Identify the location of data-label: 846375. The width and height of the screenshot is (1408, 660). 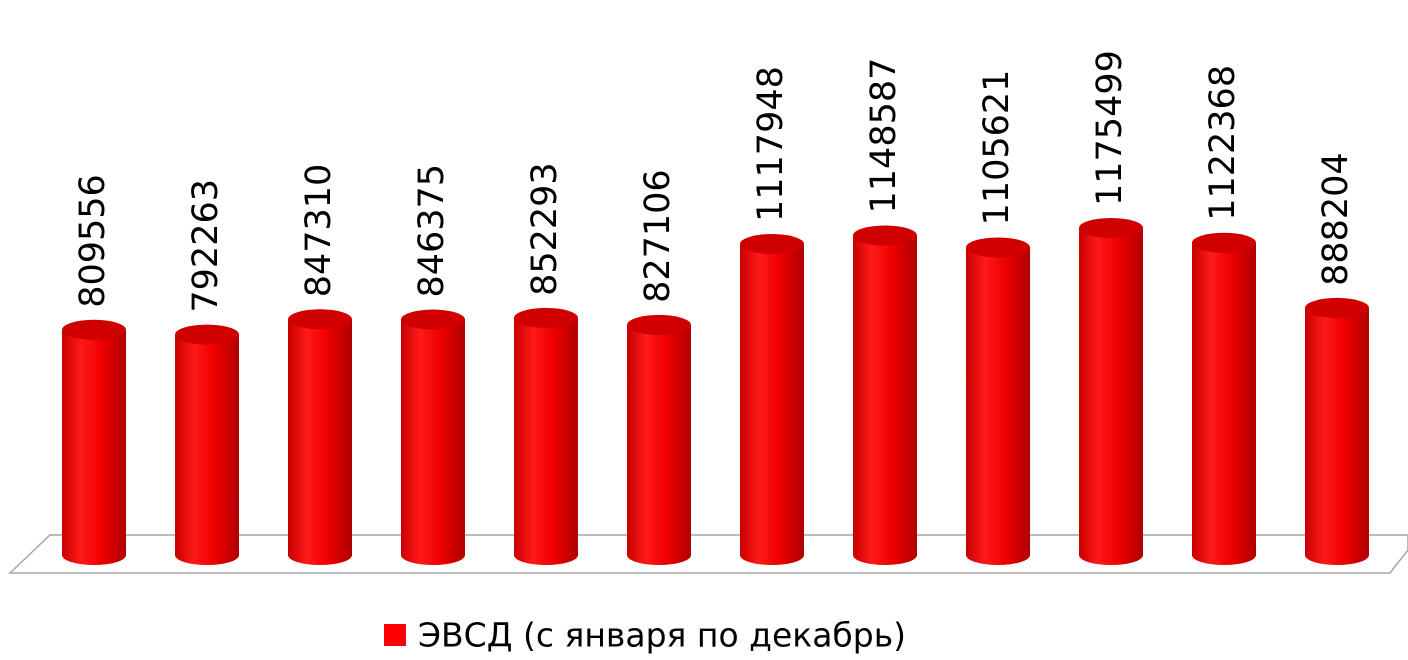
(432, 231).